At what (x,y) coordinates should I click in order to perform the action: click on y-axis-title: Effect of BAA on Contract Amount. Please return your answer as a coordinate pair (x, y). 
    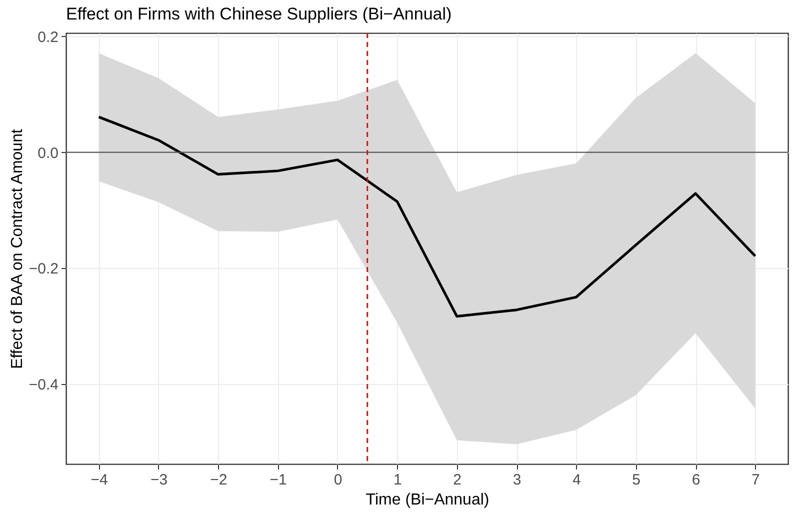
    Looking at the image, I should click on (17, 248).